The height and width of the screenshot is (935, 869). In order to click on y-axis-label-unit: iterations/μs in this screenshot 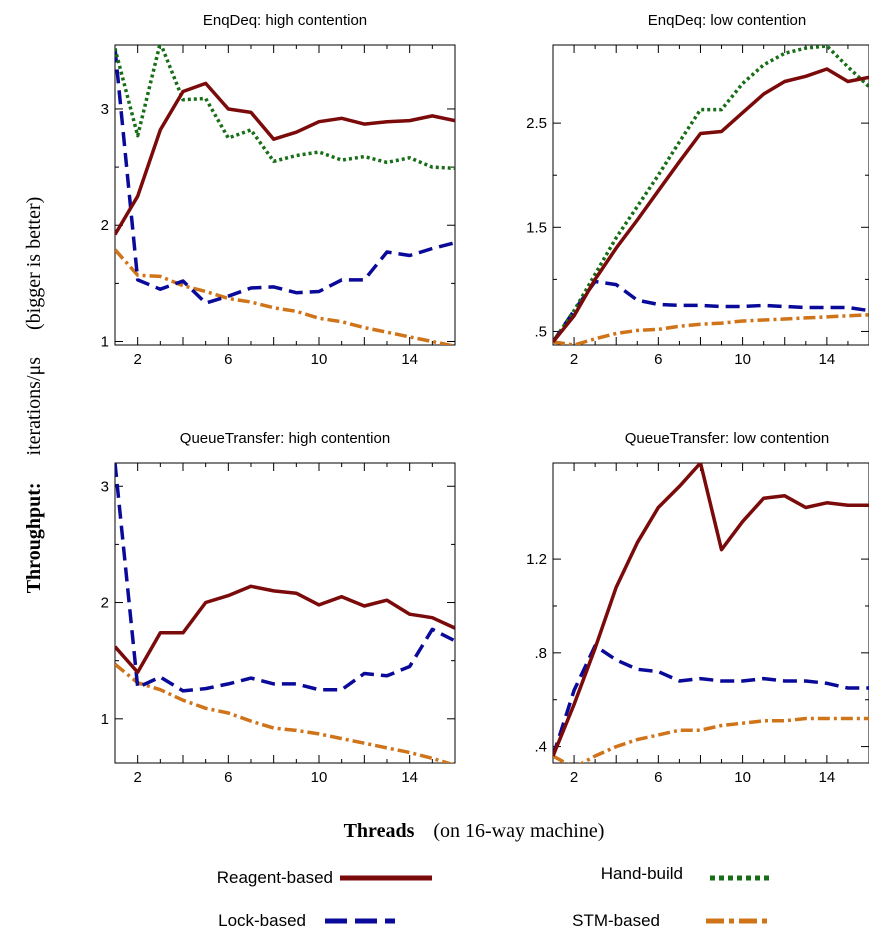, I will do `click(34, 406)`.